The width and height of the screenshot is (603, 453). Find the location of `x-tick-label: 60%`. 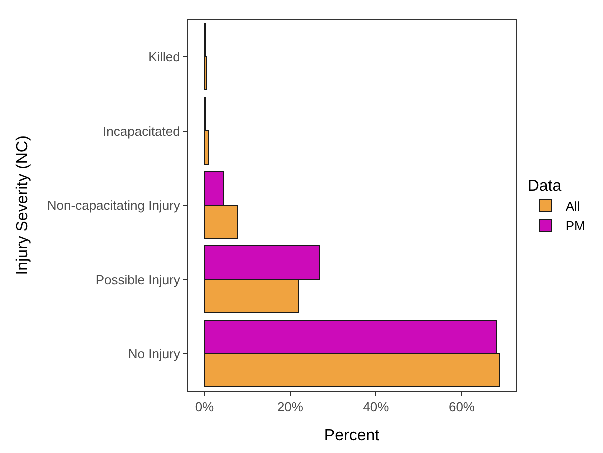

x-tick-label: 60% is located at coordinates (462, 407).